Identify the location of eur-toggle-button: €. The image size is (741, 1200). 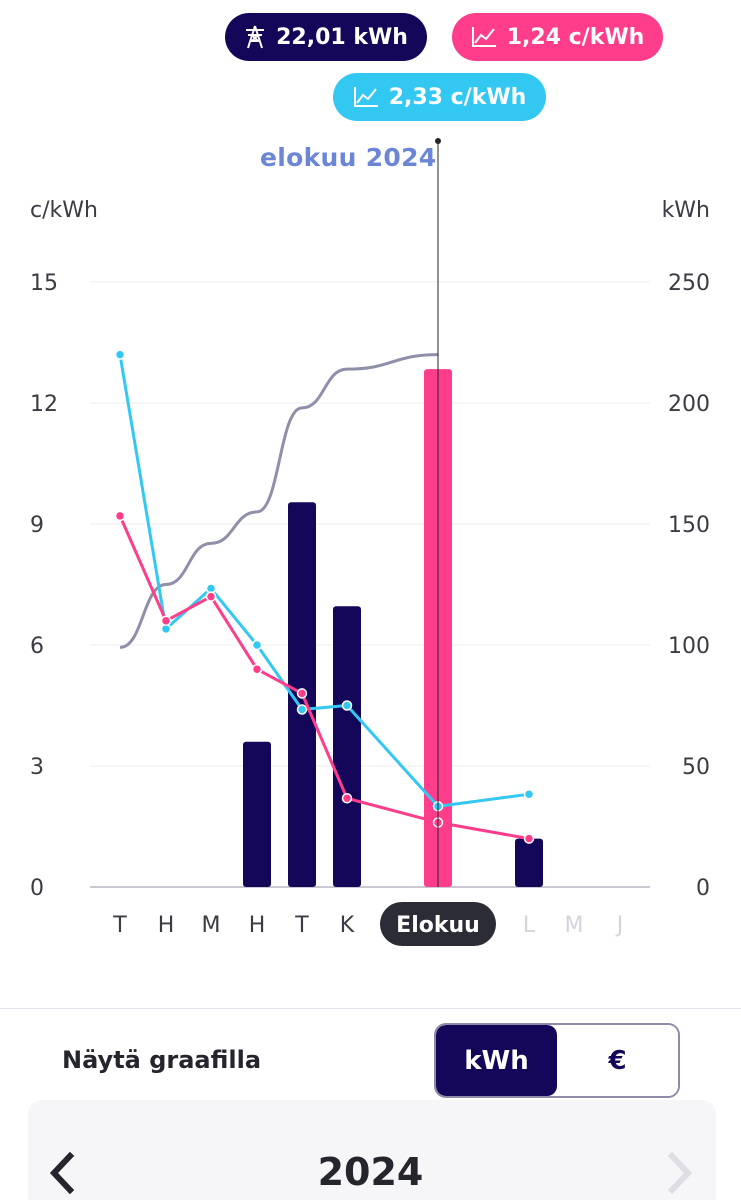
(617, 1060).